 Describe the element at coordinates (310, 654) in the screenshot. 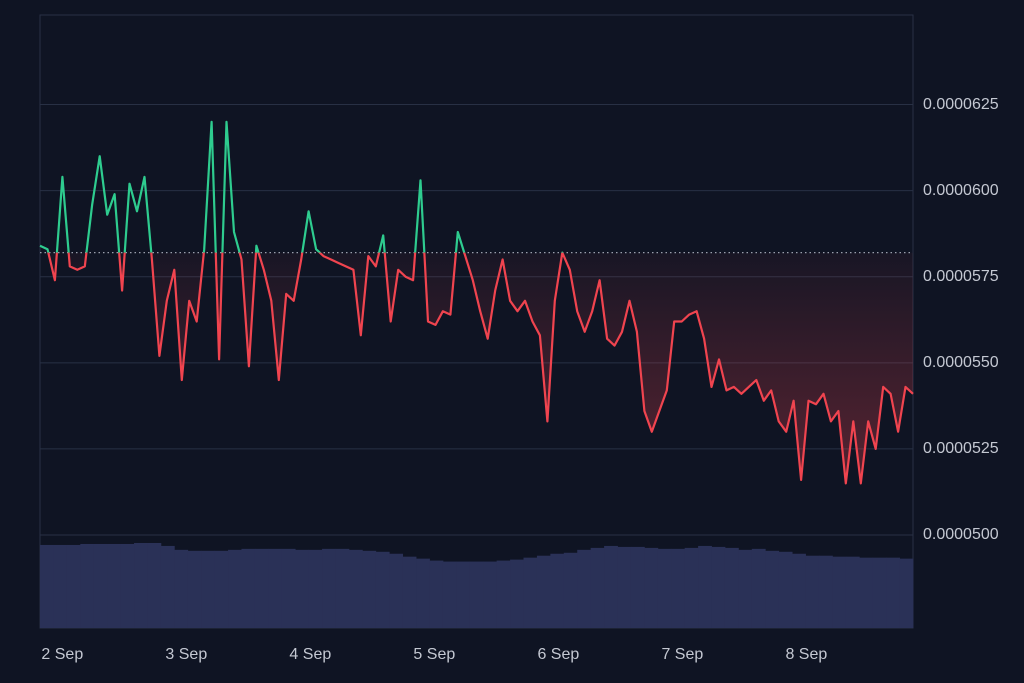

I see `x-tick-label: 4 Sep` at that location.